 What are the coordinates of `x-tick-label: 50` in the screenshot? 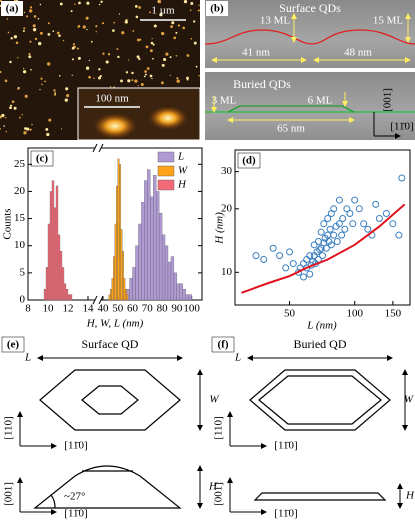 It's located at (118, 309).